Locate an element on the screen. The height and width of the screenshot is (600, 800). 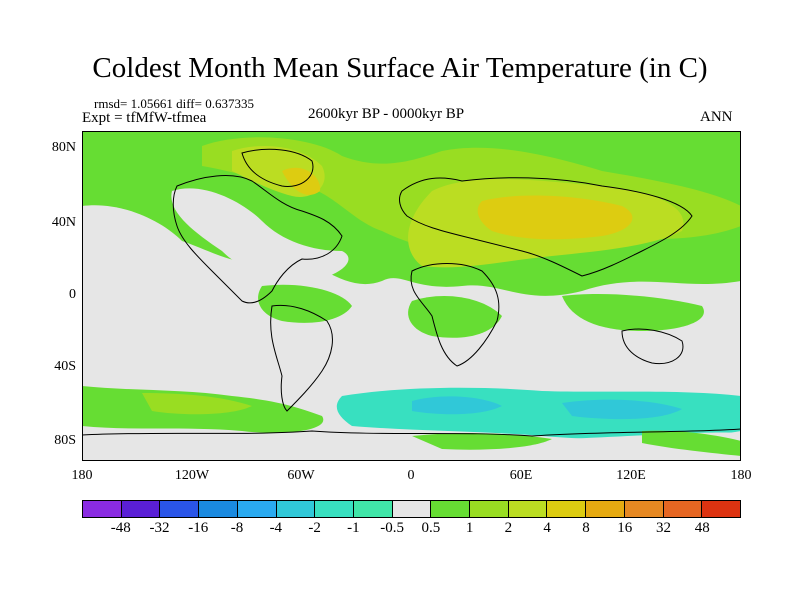
y-tick-label: 80S is located at coordinates (65, 440).